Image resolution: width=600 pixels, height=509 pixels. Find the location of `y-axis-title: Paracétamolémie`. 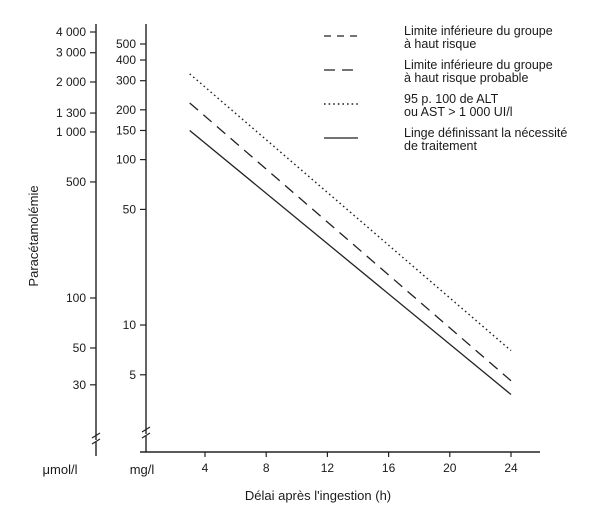

y-axis-title: Paracétamolémie is located at coordinates (33, 235).